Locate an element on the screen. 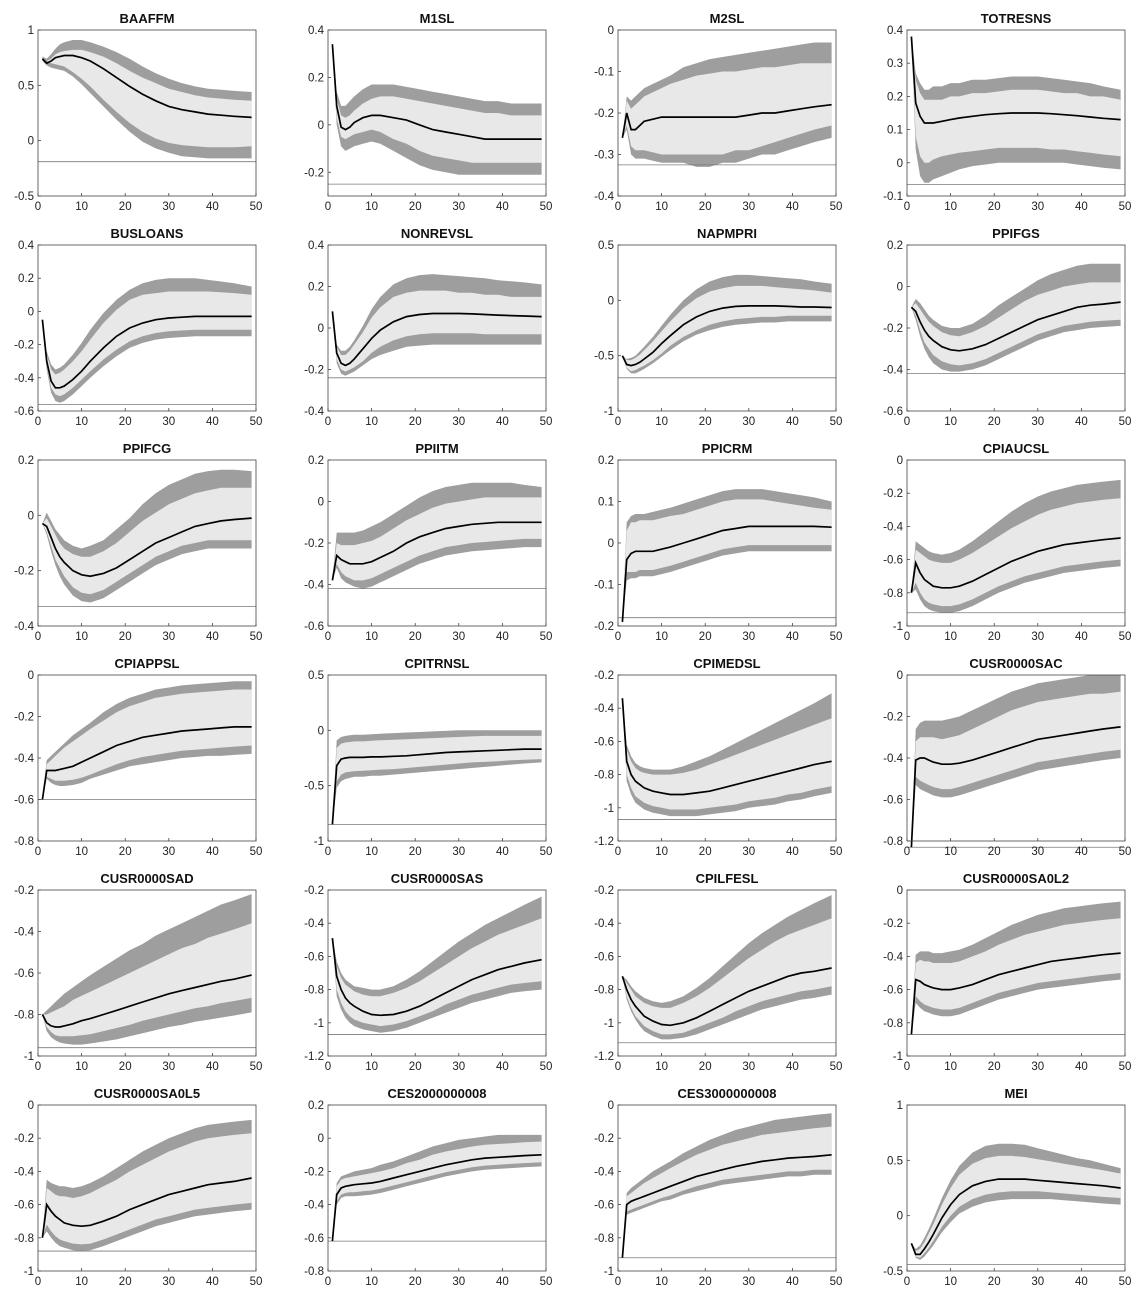 Image resolution: width=1141 pixels, height=1293 pixels. panel-cusr0000sac: CUSR0000SAC 0 10 20 30 40 50 -0.8 -0.6 -0.4 -0.2 0 is located at coordinates (1007, 757).